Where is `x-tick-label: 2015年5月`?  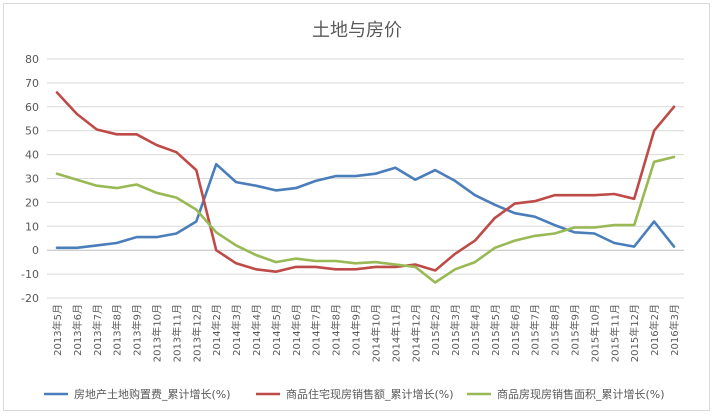 x-tick-label: 2015年5月 is located at coordinates (495, 330).